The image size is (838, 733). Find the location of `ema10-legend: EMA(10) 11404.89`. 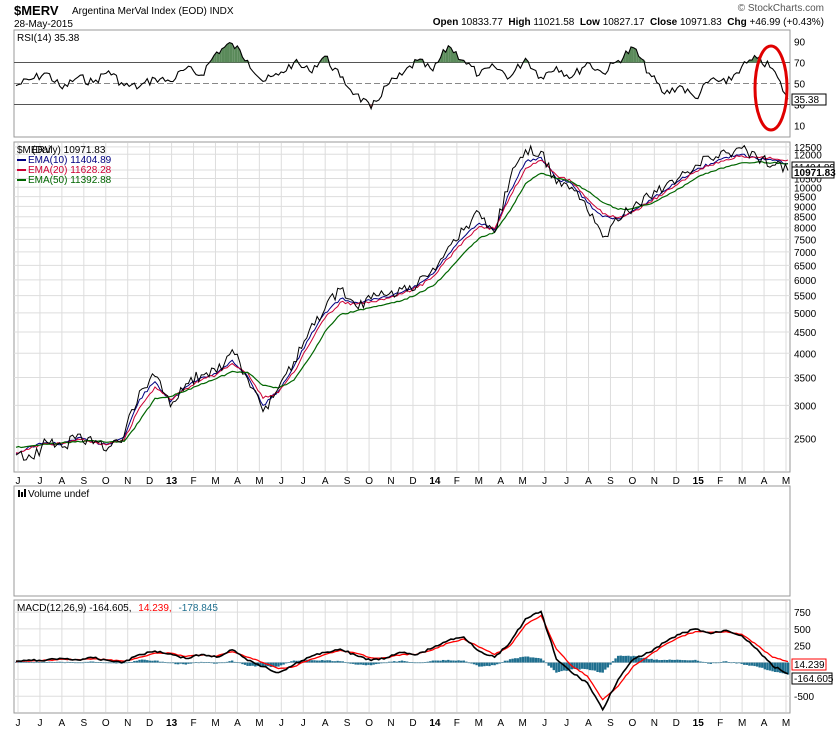

ema10-legend: EMA(10) 11404.89 is located at coordinates (70, 160).